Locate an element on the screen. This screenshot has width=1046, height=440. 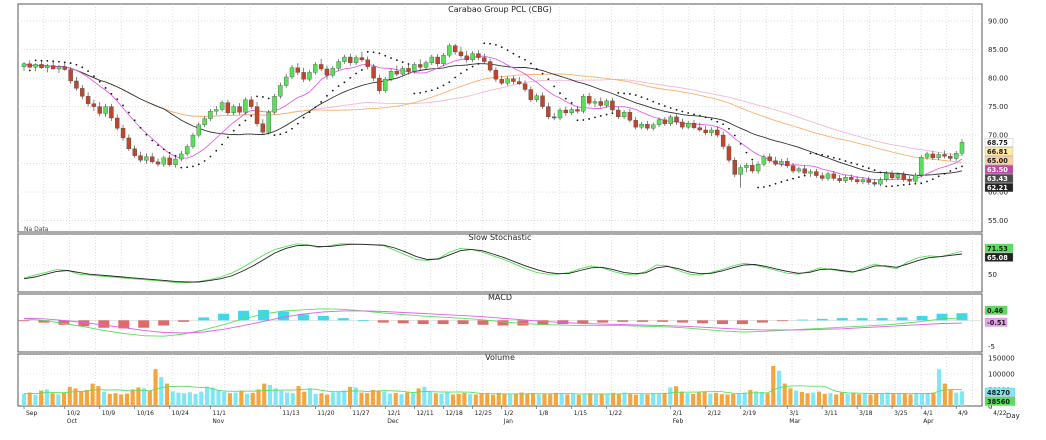
price-value-badge-text: 63.43 is located at coordinates (997, 179).